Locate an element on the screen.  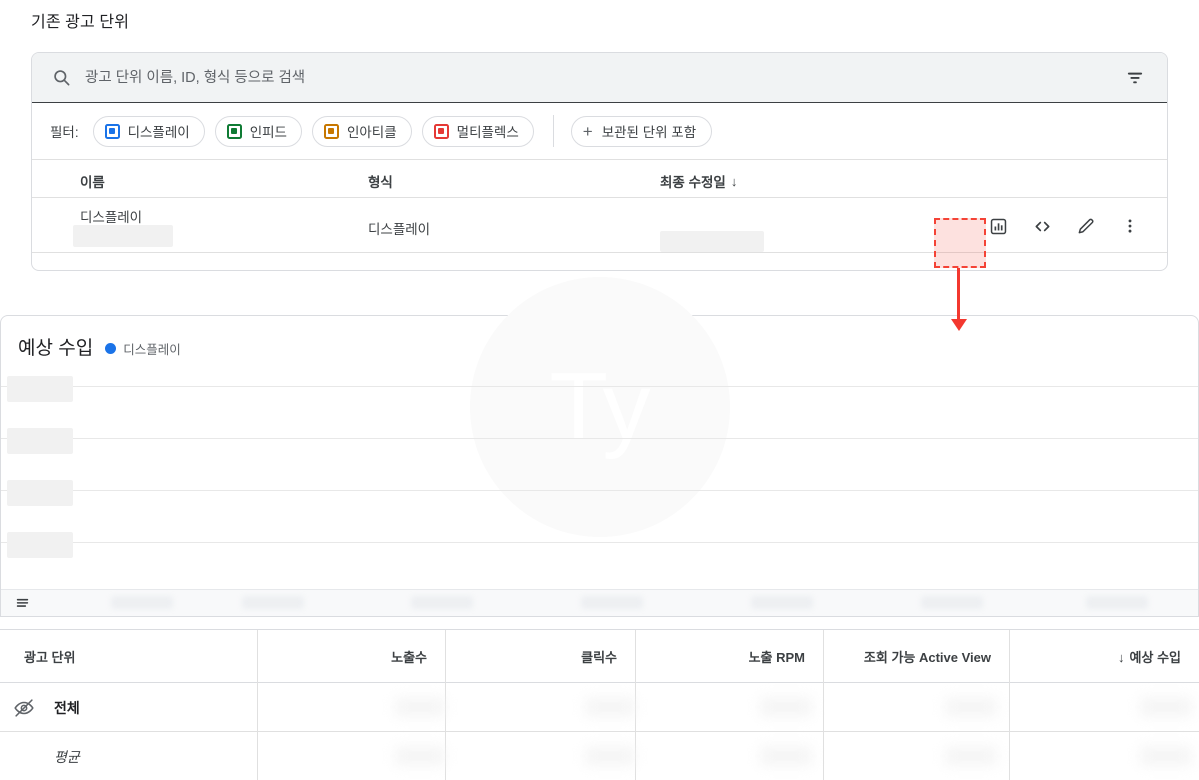
column-header-label: ↓ 예상 수입 is located at coordinates (1104, 656).